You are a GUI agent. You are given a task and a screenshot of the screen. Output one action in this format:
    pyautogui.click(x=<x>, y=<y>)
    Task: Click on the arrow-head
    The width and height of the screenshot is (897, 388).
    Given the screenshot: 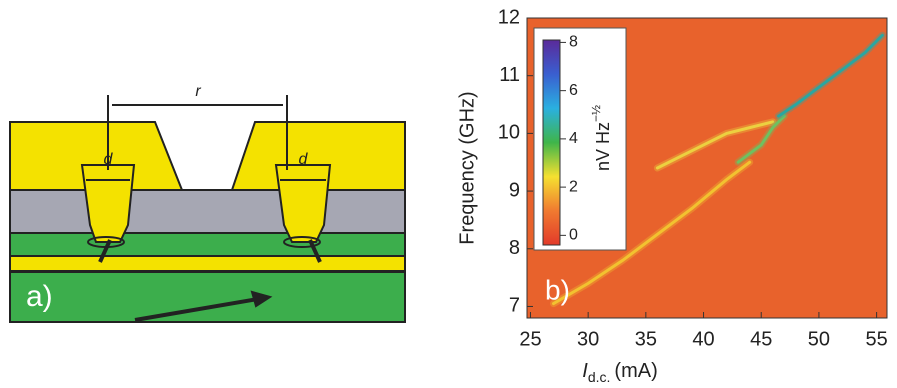 What is the action you would take?
    pyautogui.click(x=261, y=299)
    